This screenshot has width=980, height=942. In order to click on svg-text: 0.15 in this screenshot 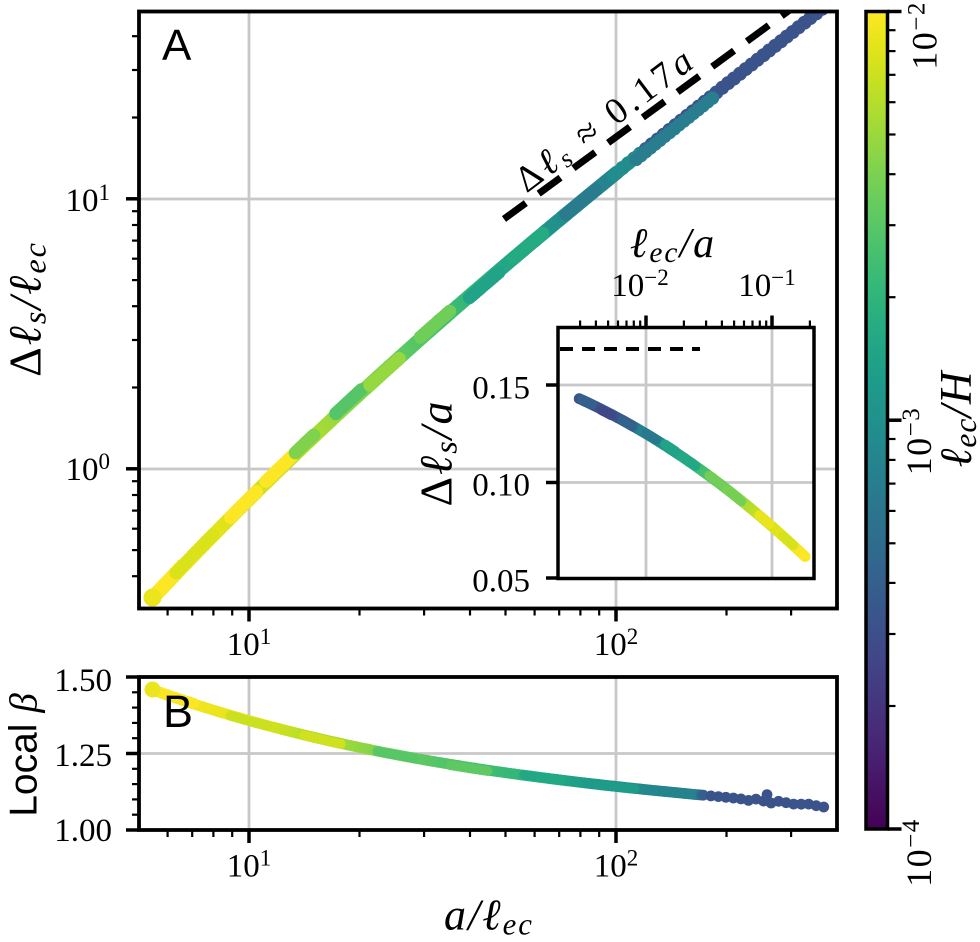, I will do `click(501, 389)`.